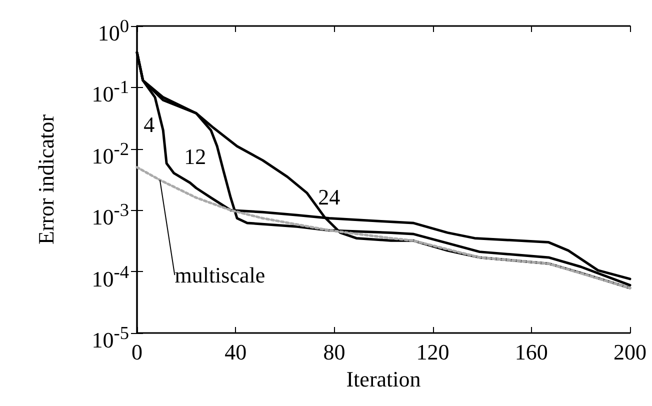 This screenshot has width=652, height=406. Describe the element at coordinates (149, 124) in the screenshot. I see `series-label: 4` at that location.